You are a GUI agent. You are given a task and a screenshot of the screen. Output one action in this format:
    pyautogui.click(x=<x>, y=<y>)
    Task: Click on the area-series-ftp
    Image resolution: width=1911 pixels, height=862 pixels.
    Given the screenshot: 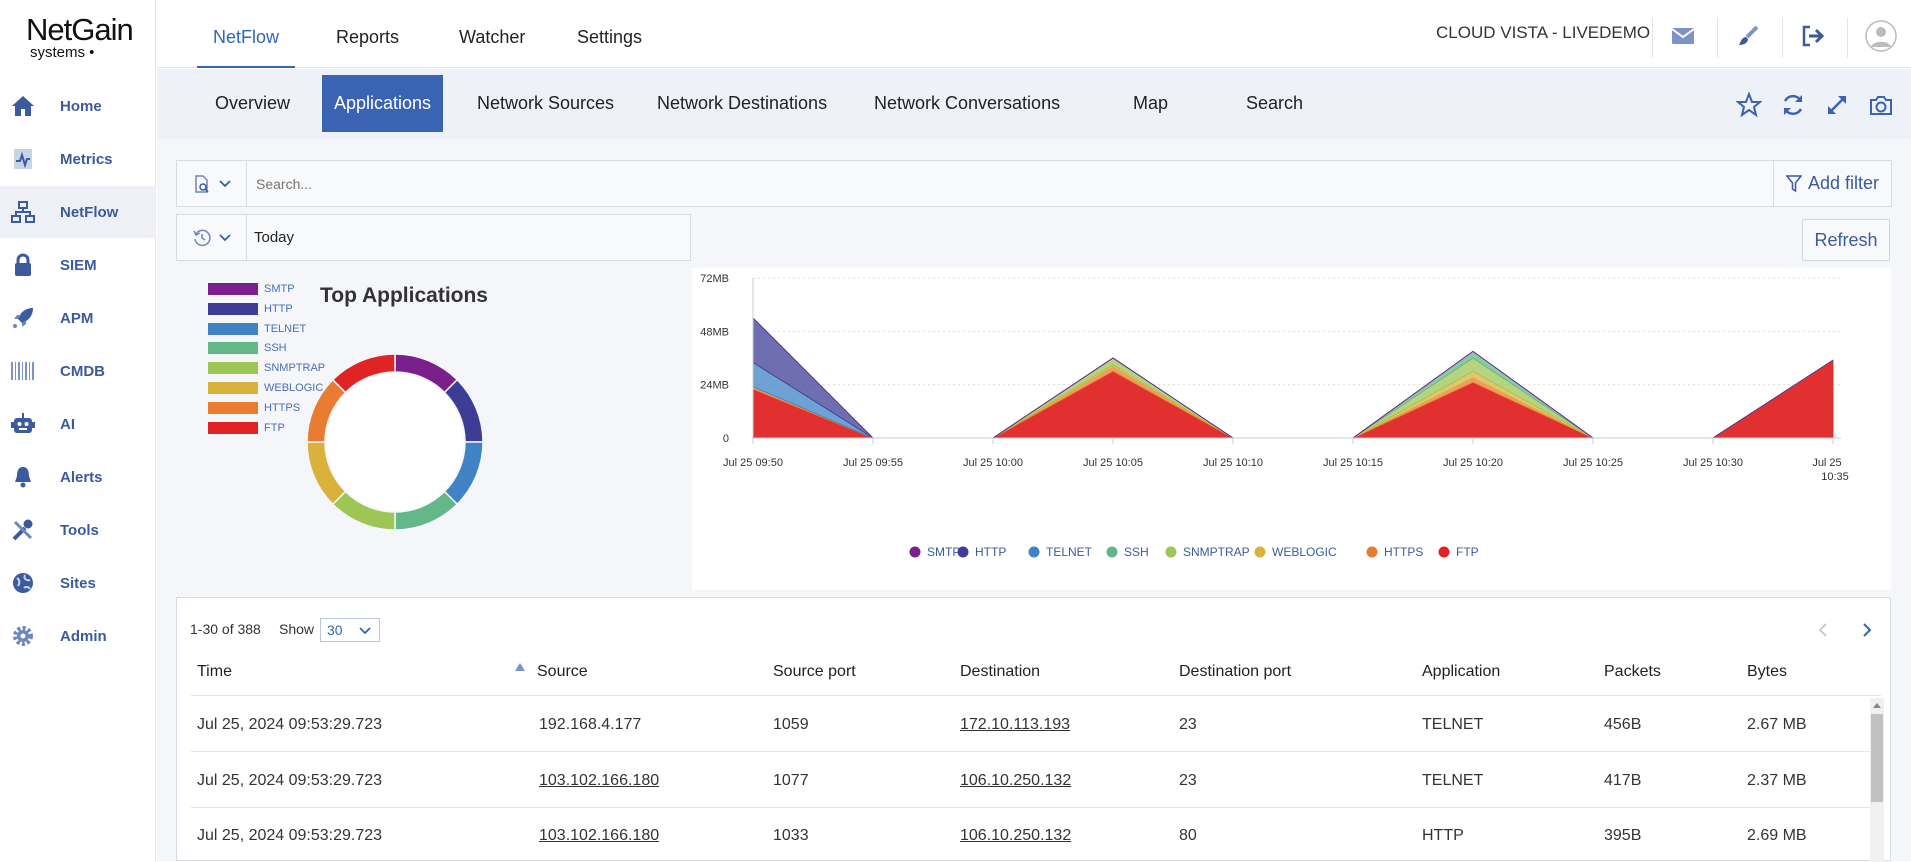 What is the action you would take?
    pyautogui.click(x=1293, y=399)
    